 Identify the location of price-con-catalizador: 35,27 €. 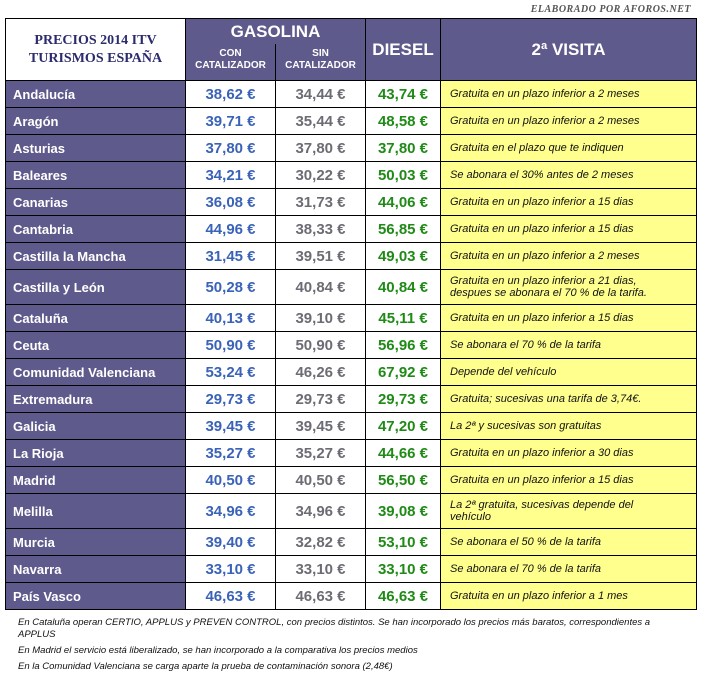
(230, 453).